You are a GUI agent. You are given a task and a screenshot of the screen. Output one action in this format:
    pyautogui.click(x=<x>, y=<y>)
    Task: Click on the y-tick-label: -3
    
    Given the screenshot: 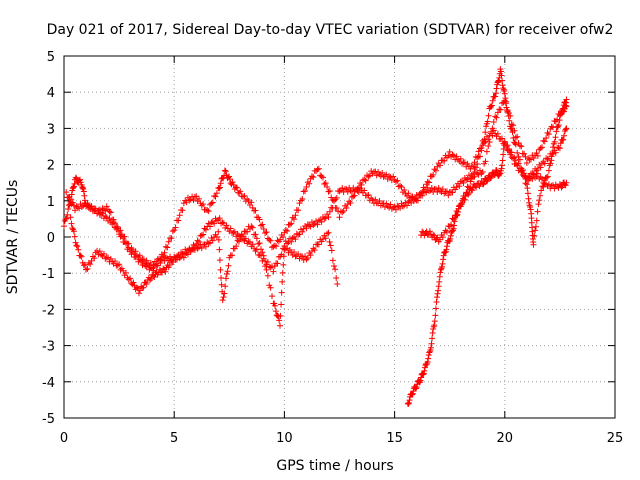 What is the action you would take?
    pyautogui.click(x=48, y=347)
    